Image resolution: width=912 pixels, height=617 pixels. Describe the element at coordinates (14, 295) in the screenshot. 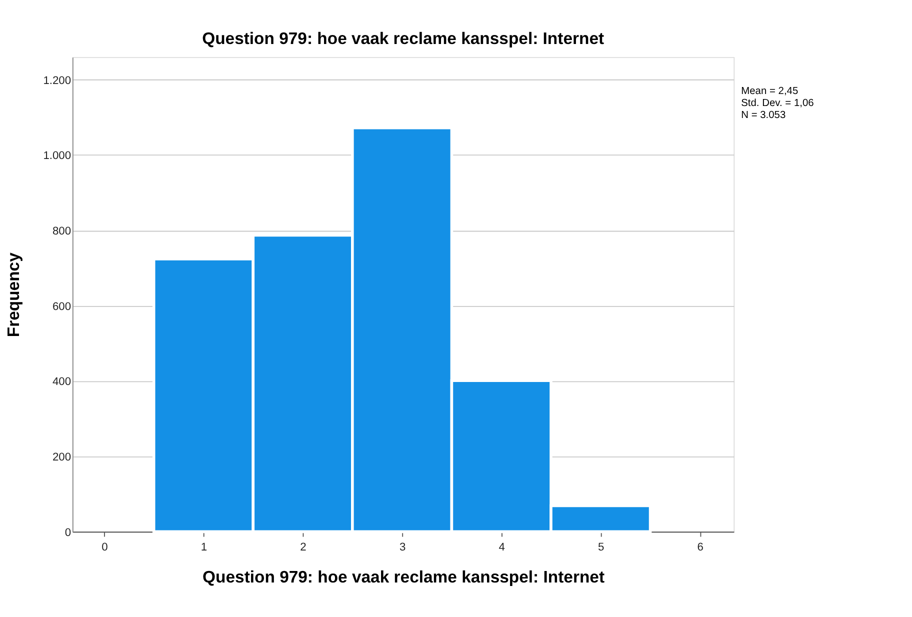

I see `y-axis-title: Frequency` at that location.